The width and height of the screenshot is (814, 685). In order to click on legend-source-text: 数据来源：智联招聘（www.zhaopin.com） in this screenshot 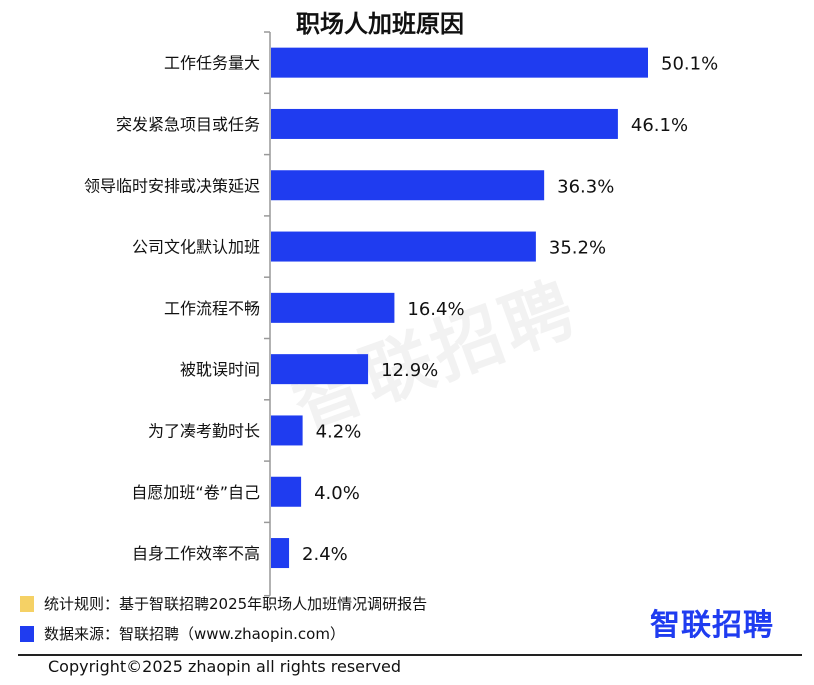, I will do `click(194, 634)`.